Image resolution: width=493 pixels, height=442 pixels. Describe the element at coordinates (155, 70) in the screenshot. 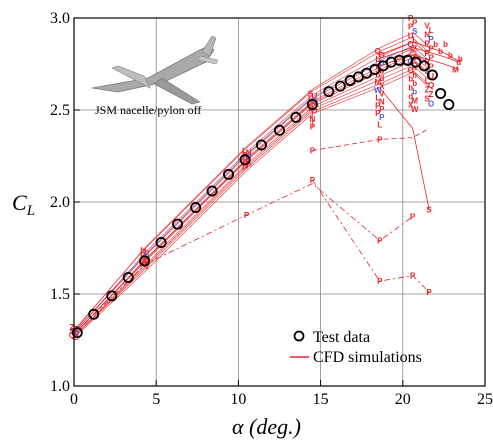

I see `aircraft-icon` at that location.